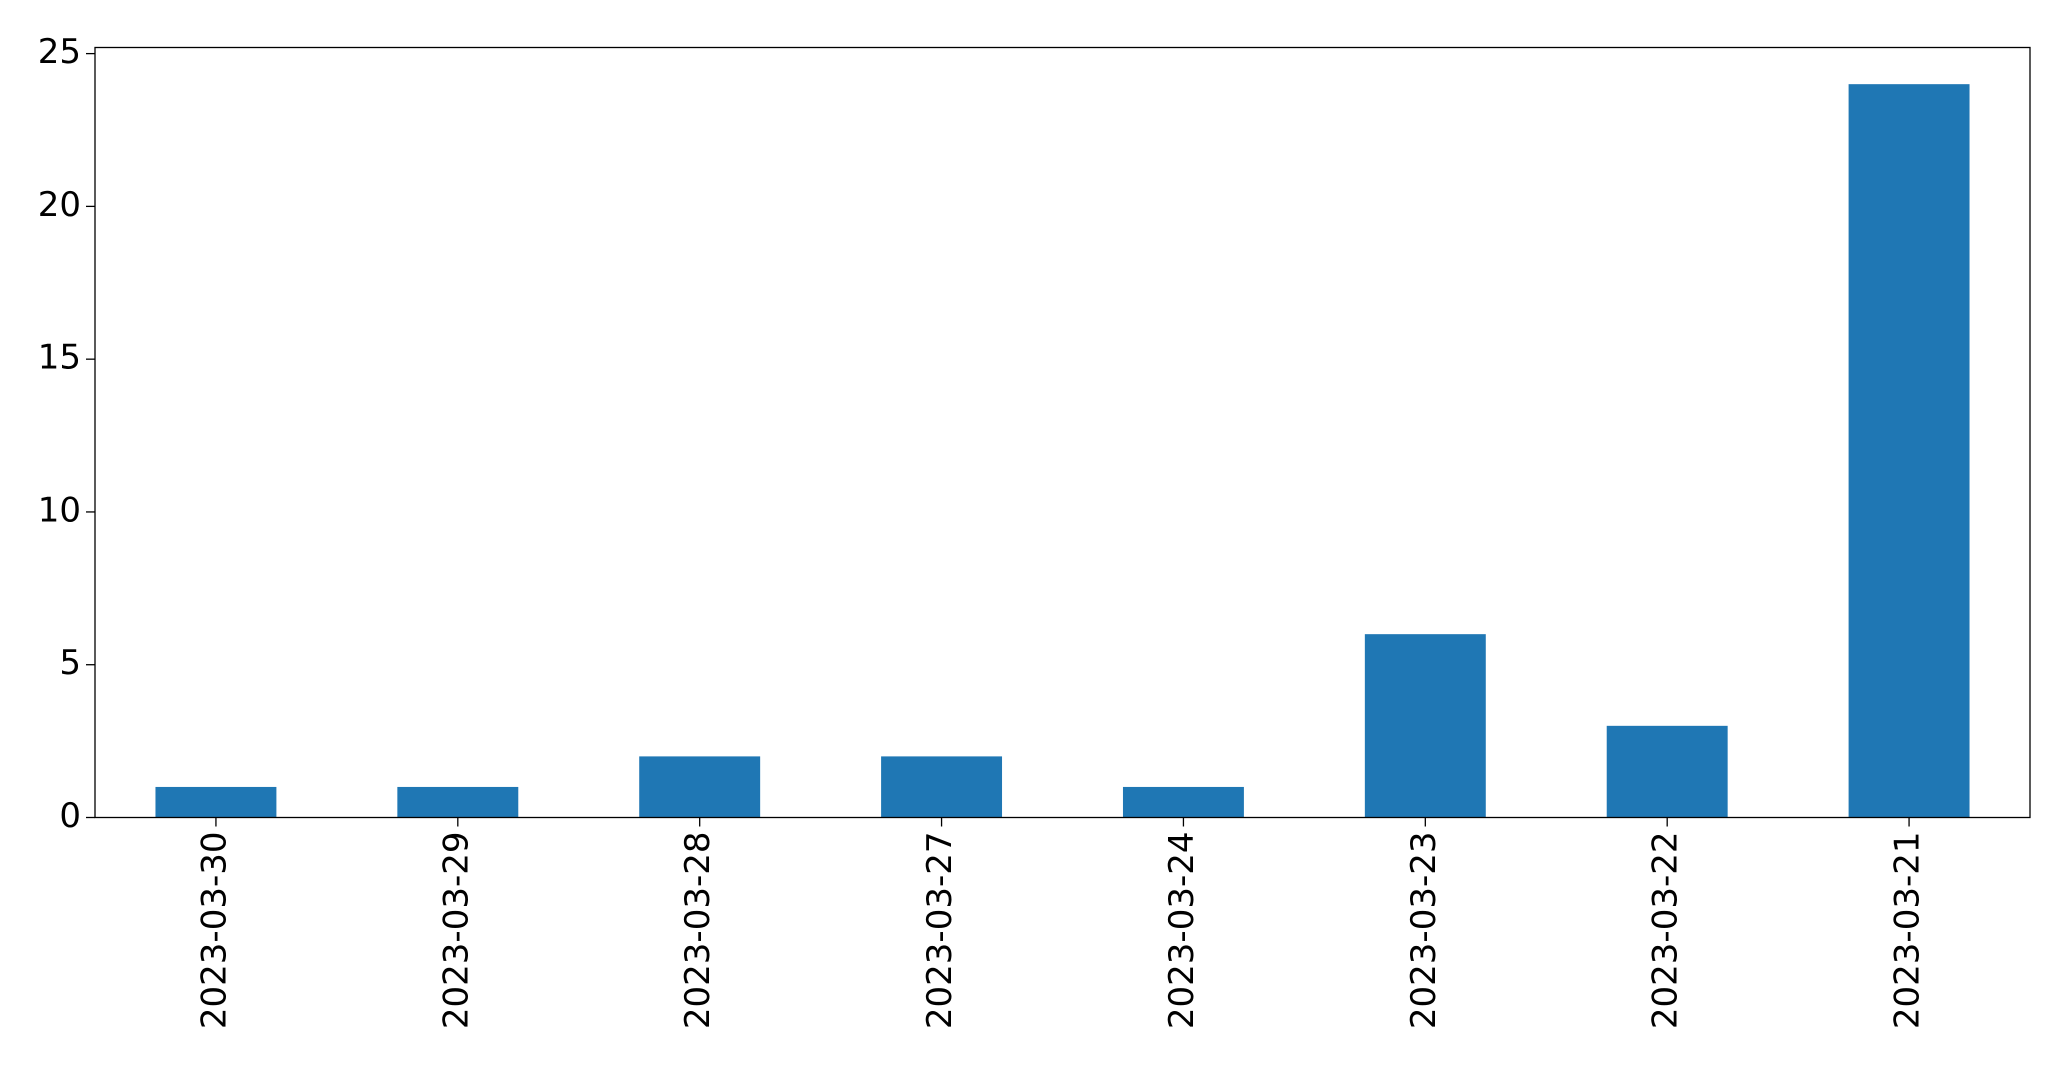 Image resolution: width=2071 pixels, height=1069 pixels. Describe the element at coordinates (1908, 931) in the screenshot. I see `x-tick-label: 2023-03-21` at that location.